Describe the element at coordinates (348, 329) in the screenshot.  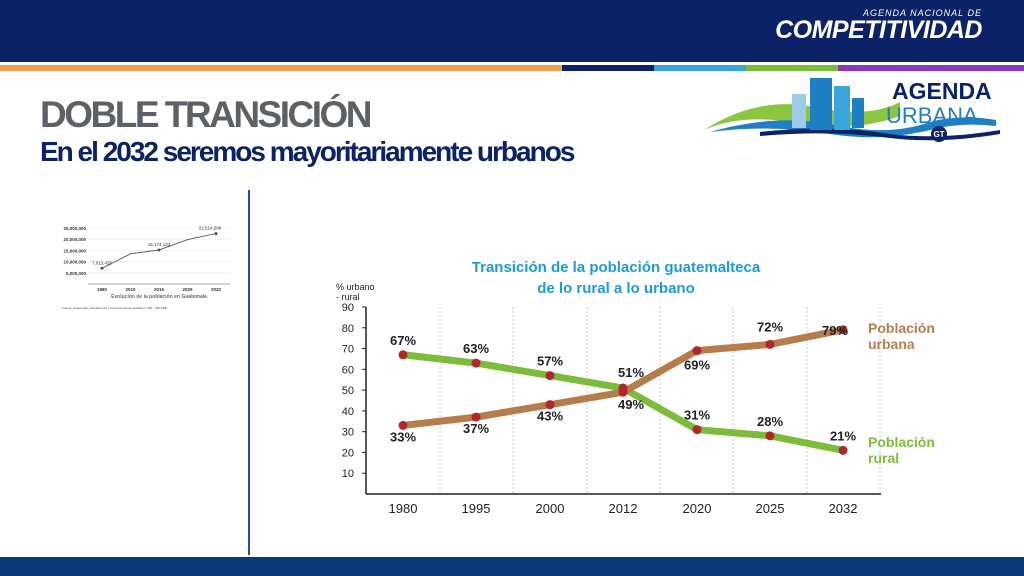
I see `y-tick-label: 80` at that location.